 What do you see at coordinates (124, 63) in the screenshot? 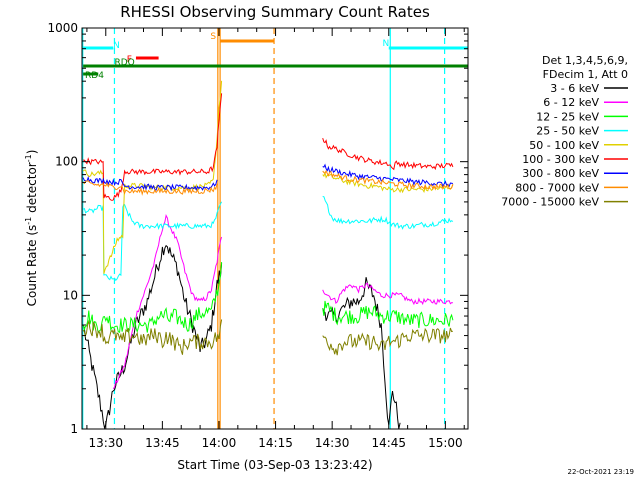
I see `state-label-rdo: RDO` at bounding box center [124, 63].